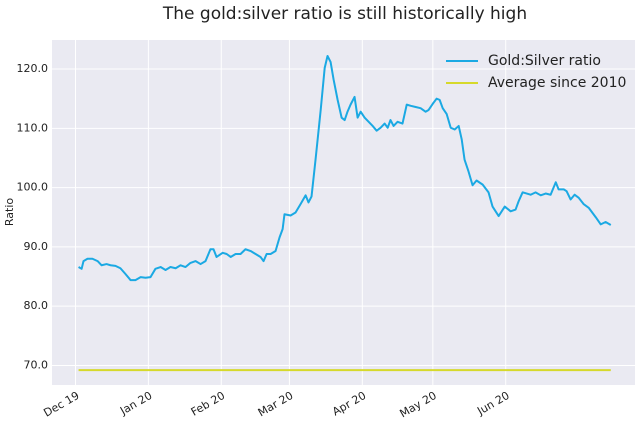 This screenshot has height=425, width=640. I want to click on x-tick-label: Jan 20, so click(135, 403).